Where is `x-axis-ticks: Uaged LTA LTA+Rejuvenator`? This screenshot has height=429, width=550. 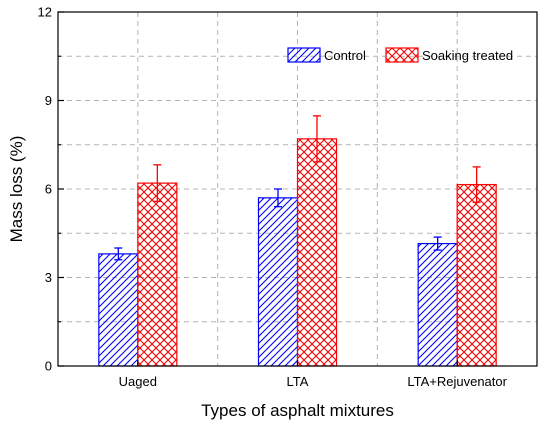
x-axis-ticks: Uaged LTA LTA+Rejuvenator is located at coordinates (313, 374).